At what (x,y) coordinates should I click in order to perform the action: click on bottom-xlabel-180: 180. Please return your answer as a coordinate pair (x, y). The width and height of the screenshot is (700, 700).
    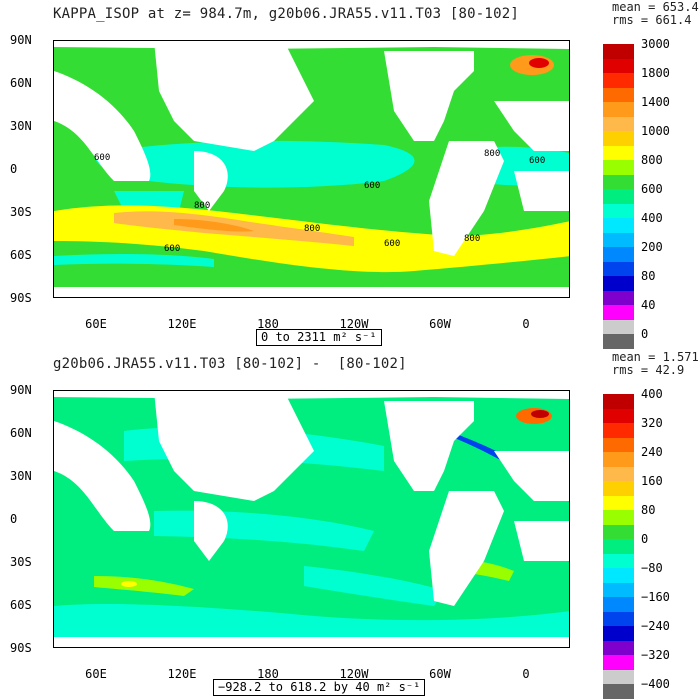
    Looking at the image, I should click on (268, 674).